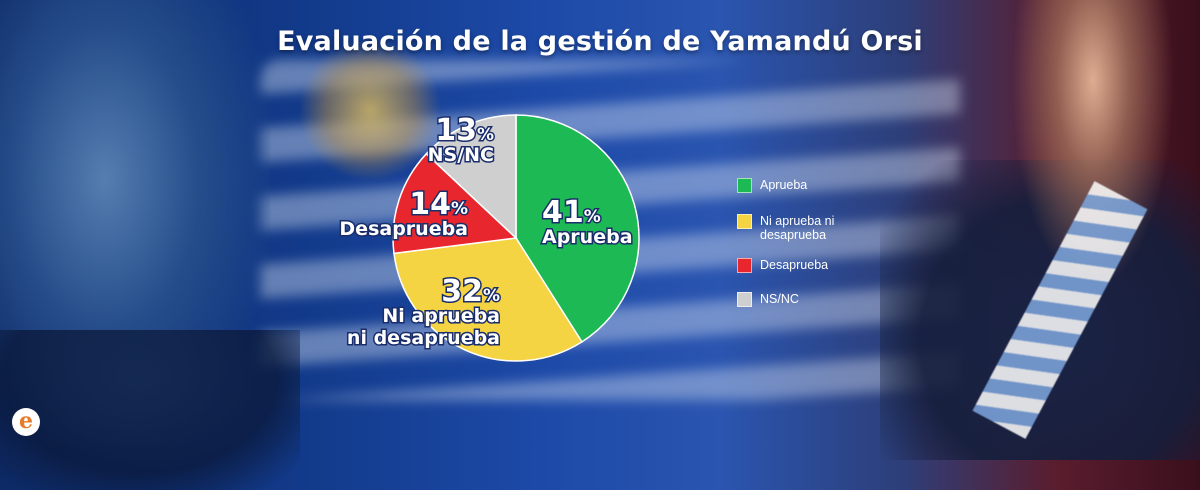  What do you see at coordinates (744, 265) in the screenshot?
I see `legend-swatch-desaprueba` at bounding box center [744, 265].